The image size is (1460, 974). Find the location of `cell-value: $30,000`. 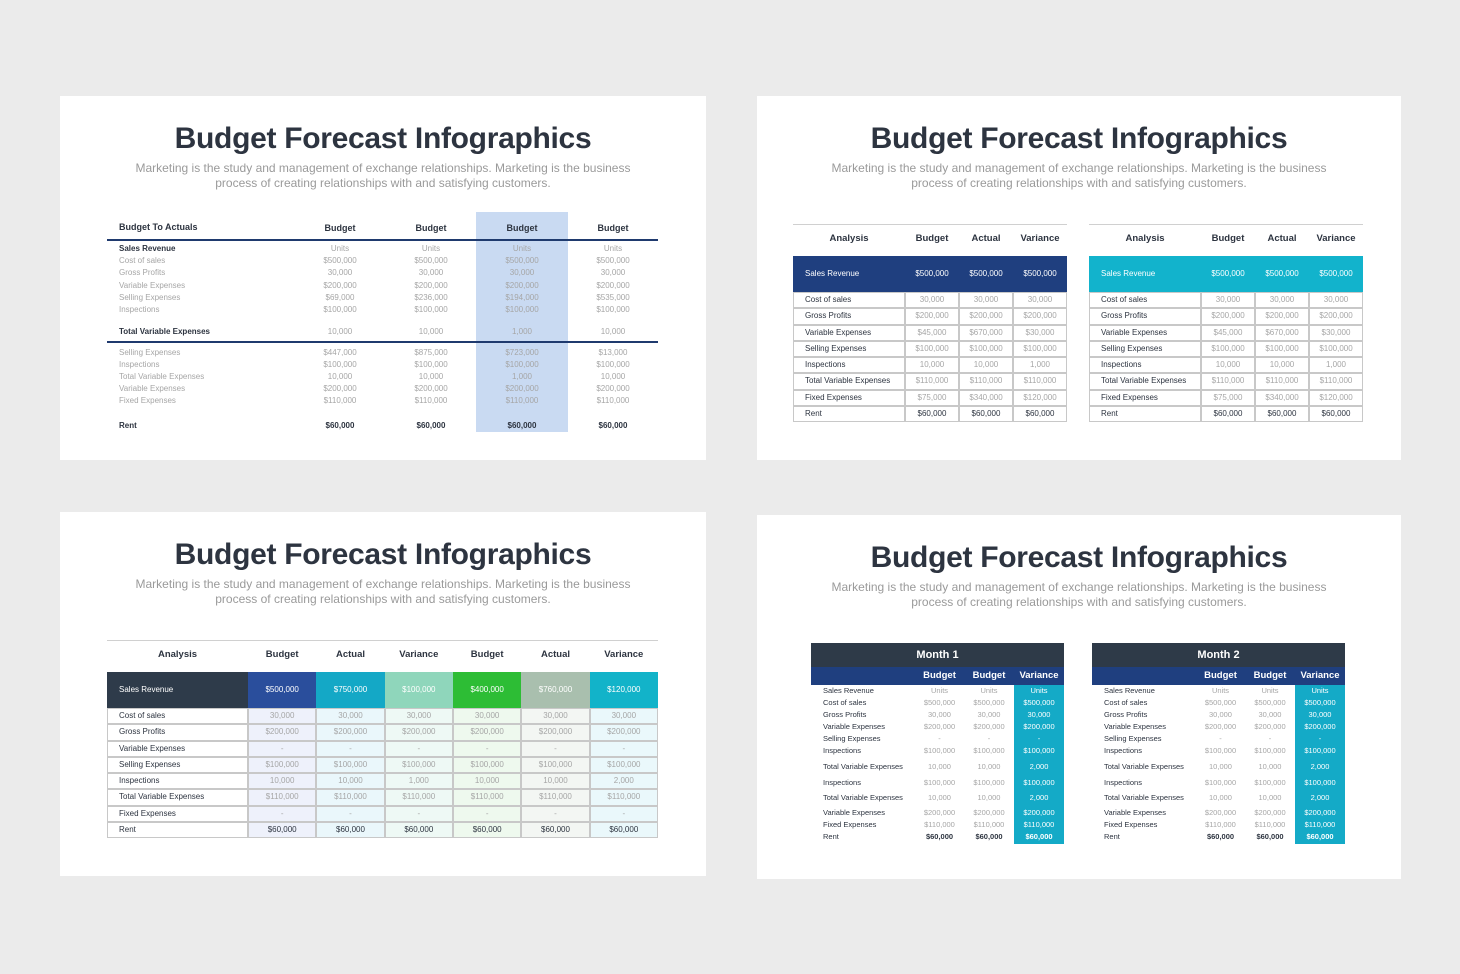

cell-value: $30,000 is located at coordinates (1336, 332).